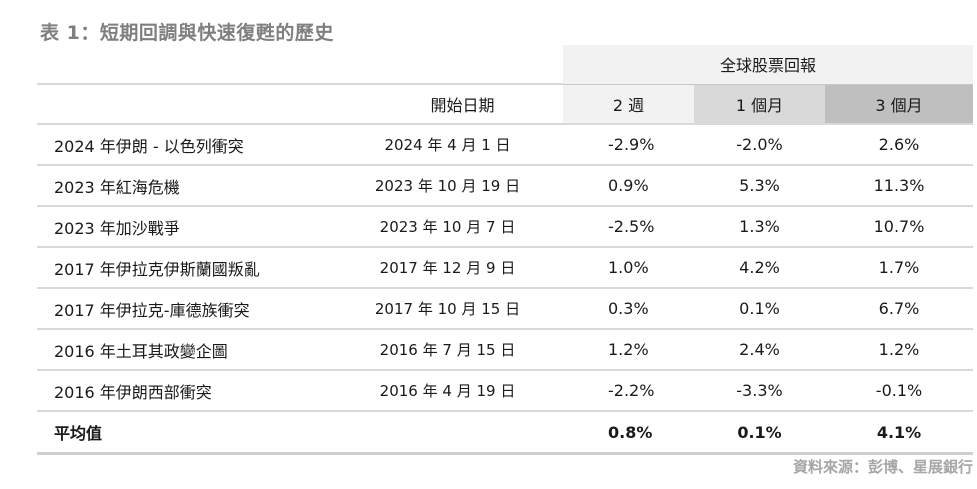  What do you see at coordinates (628, 186) in the screenshot?
I see `two-week-return-cell: 0.9%` at bounding box center [628, 186].